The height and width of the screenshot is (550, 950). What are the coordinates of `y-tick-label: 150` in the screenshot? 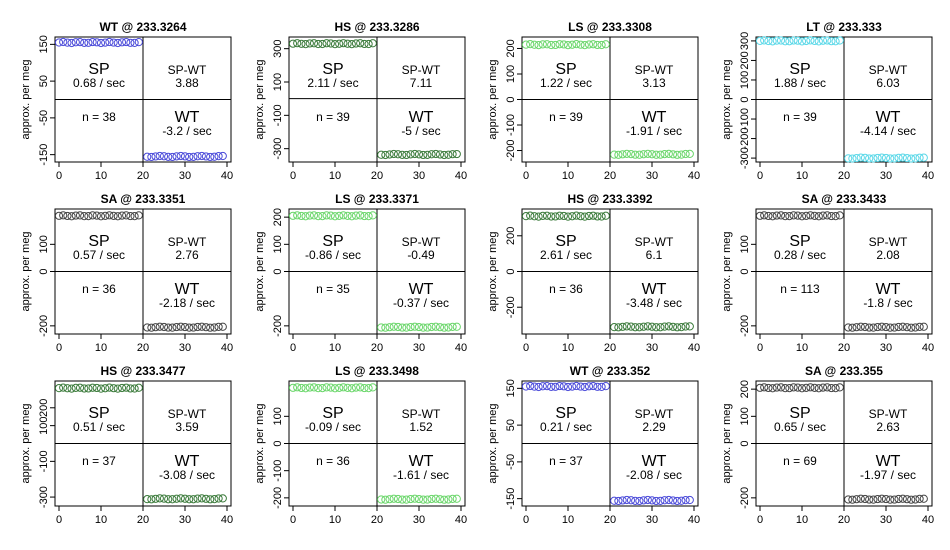 It's located at (44, 44).